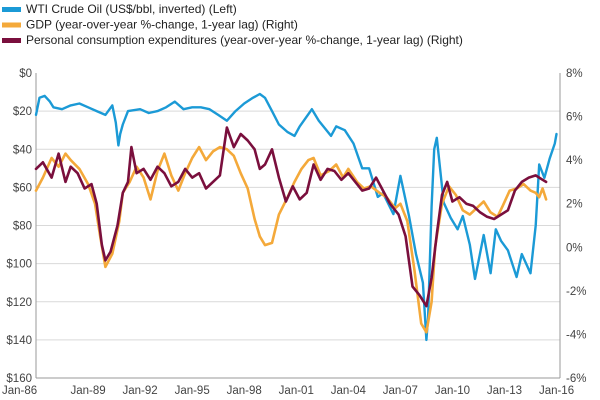 The height and width of the screenshot is (400, 600). What do you see at coordinates (140, 391) in the screenshot?
I see `x-tick-label: Jan-92` at bounding box center [140, 391].